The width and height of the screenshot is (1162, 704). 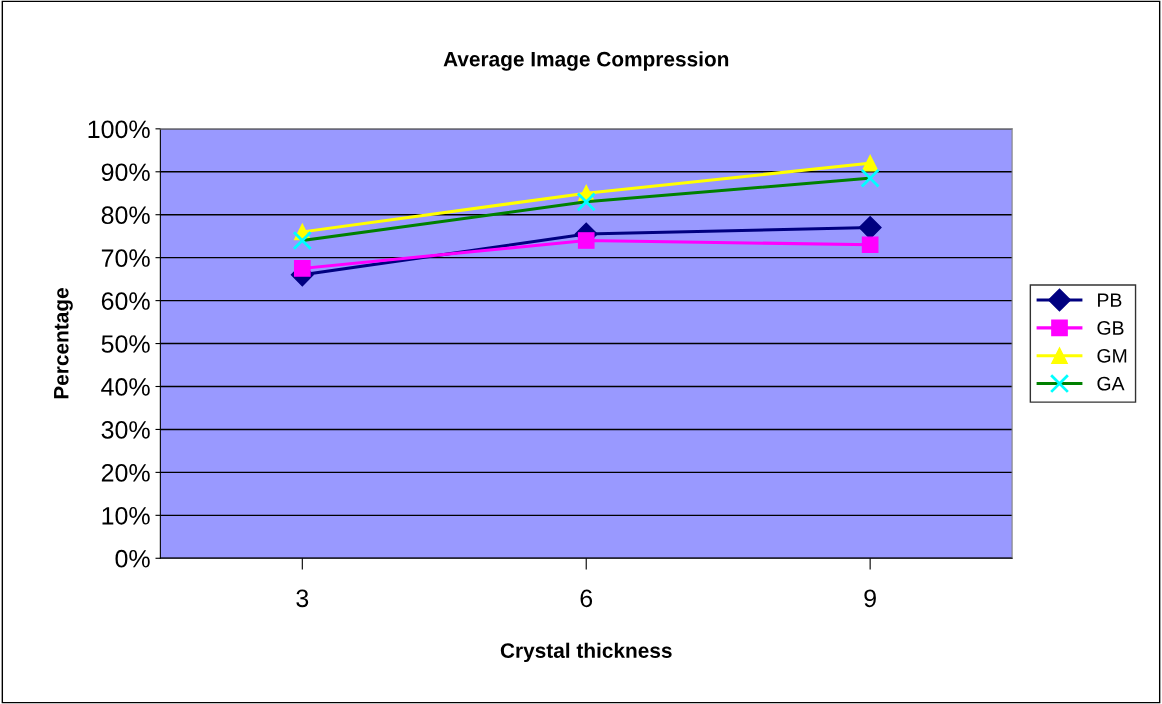 What do you see at coordinates (1111, 383) in the screenshot?
I see `legend-label: GA` at bounding box center [1111, 383].